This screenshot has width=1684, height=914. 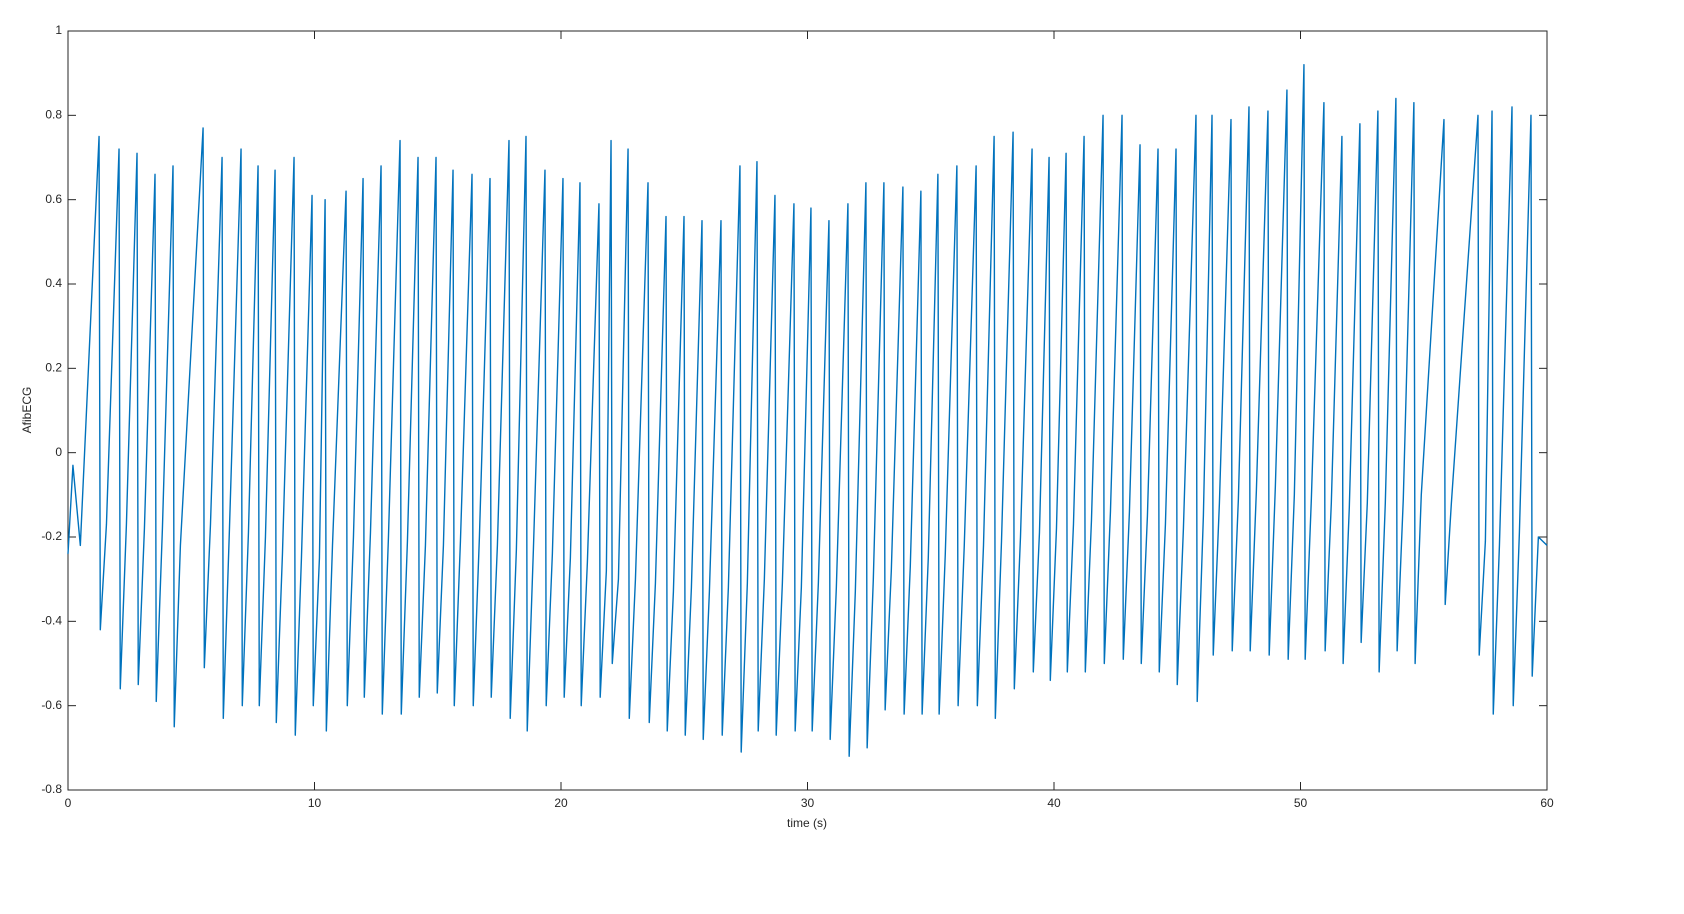 I want to click on y-axis-label: AfibECG, so click(x=27, y=410).